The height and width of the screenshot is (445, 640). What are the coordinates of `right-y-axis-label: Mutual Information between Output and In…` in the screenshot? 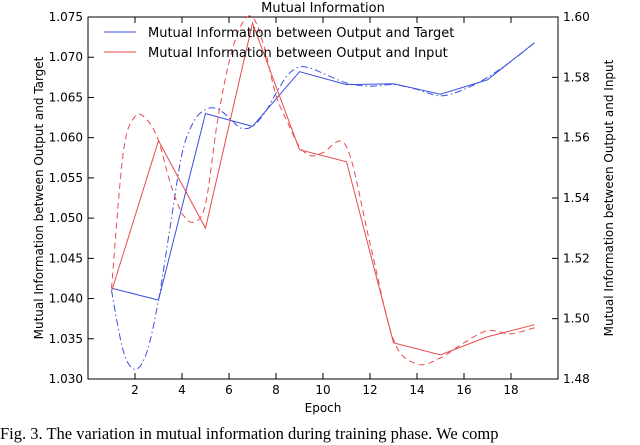 It's located at (609, 197).